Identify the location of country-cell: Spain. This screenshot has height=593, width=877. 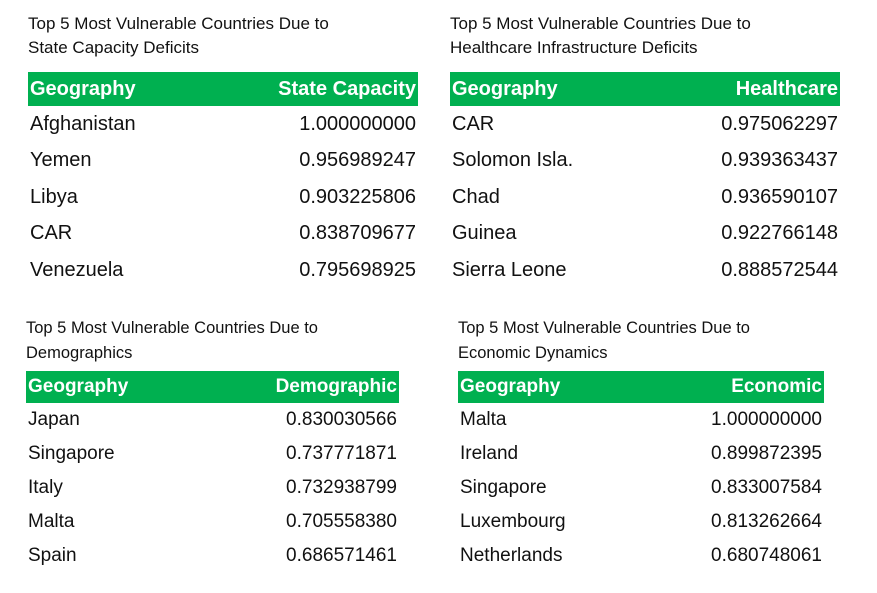
(52, 555).